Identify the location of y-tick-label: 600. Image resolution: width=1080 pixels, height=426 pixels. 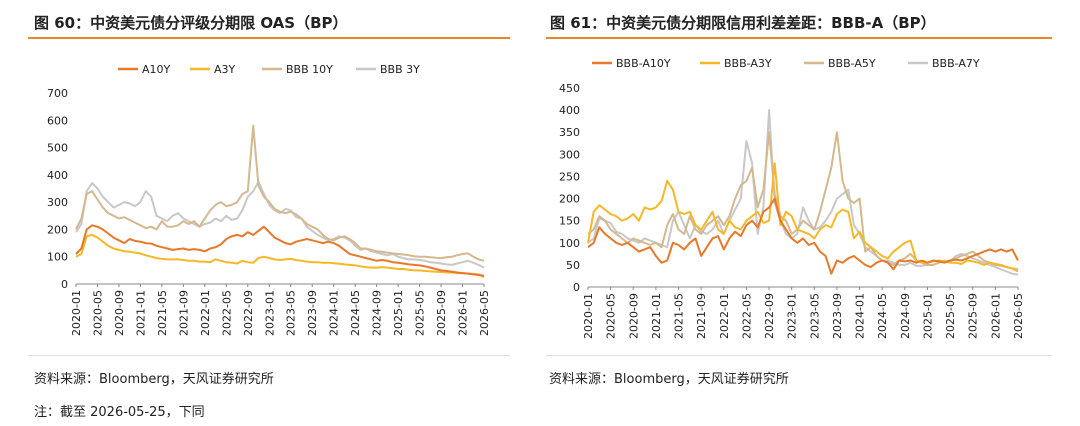
(57, 120).